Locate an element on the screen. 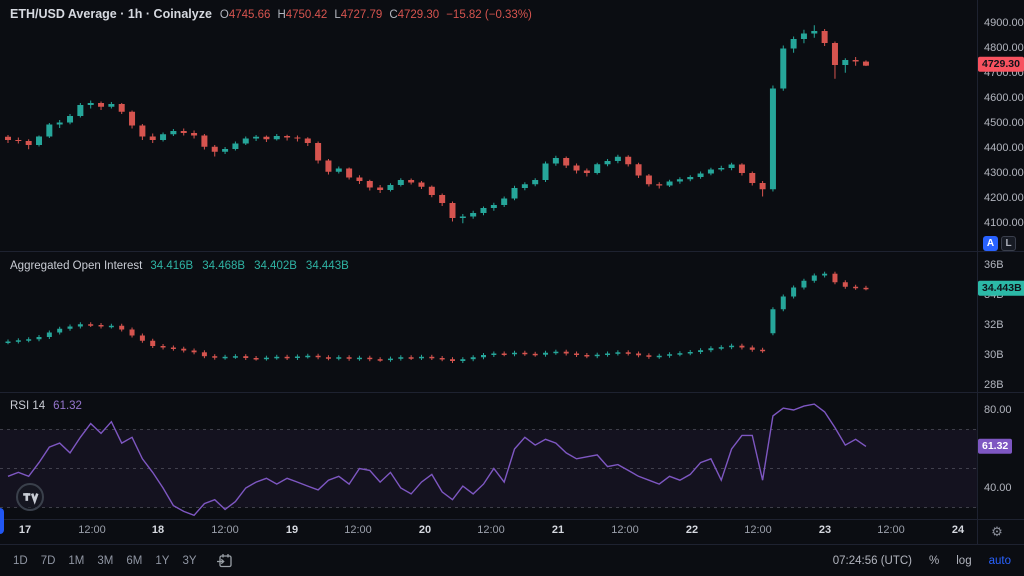 The image size is (1024, 576). low-label: L is located at coordinates (337, 15).